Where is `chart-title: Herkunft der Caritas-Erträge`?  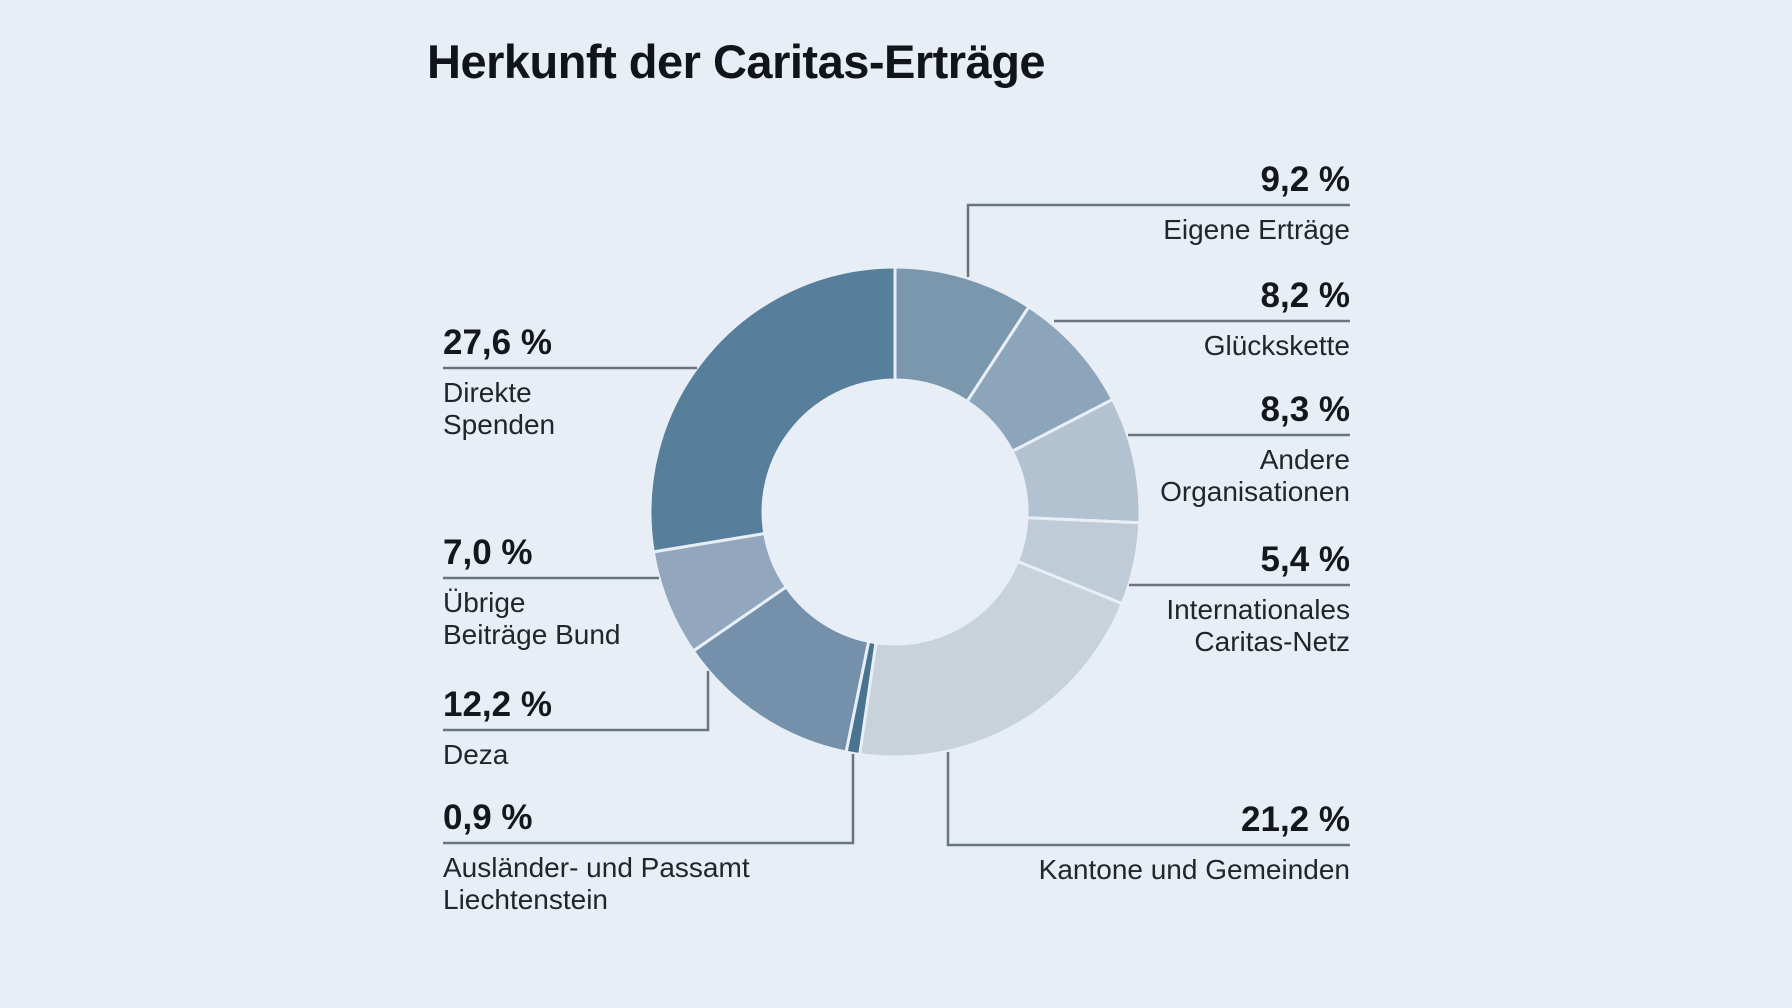
chart-title: Herkunft der Caritas-Erträge is located at coordinates (736, 61).